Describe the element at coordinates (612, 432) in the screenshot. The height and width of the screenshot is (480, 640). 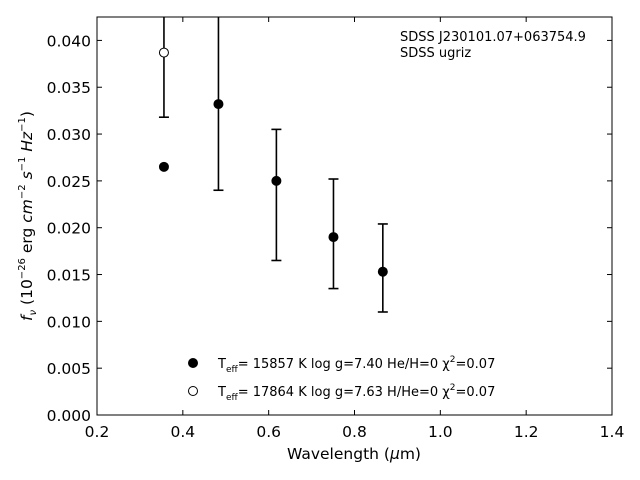
I see `x-tick-label: 1.4` at that location.